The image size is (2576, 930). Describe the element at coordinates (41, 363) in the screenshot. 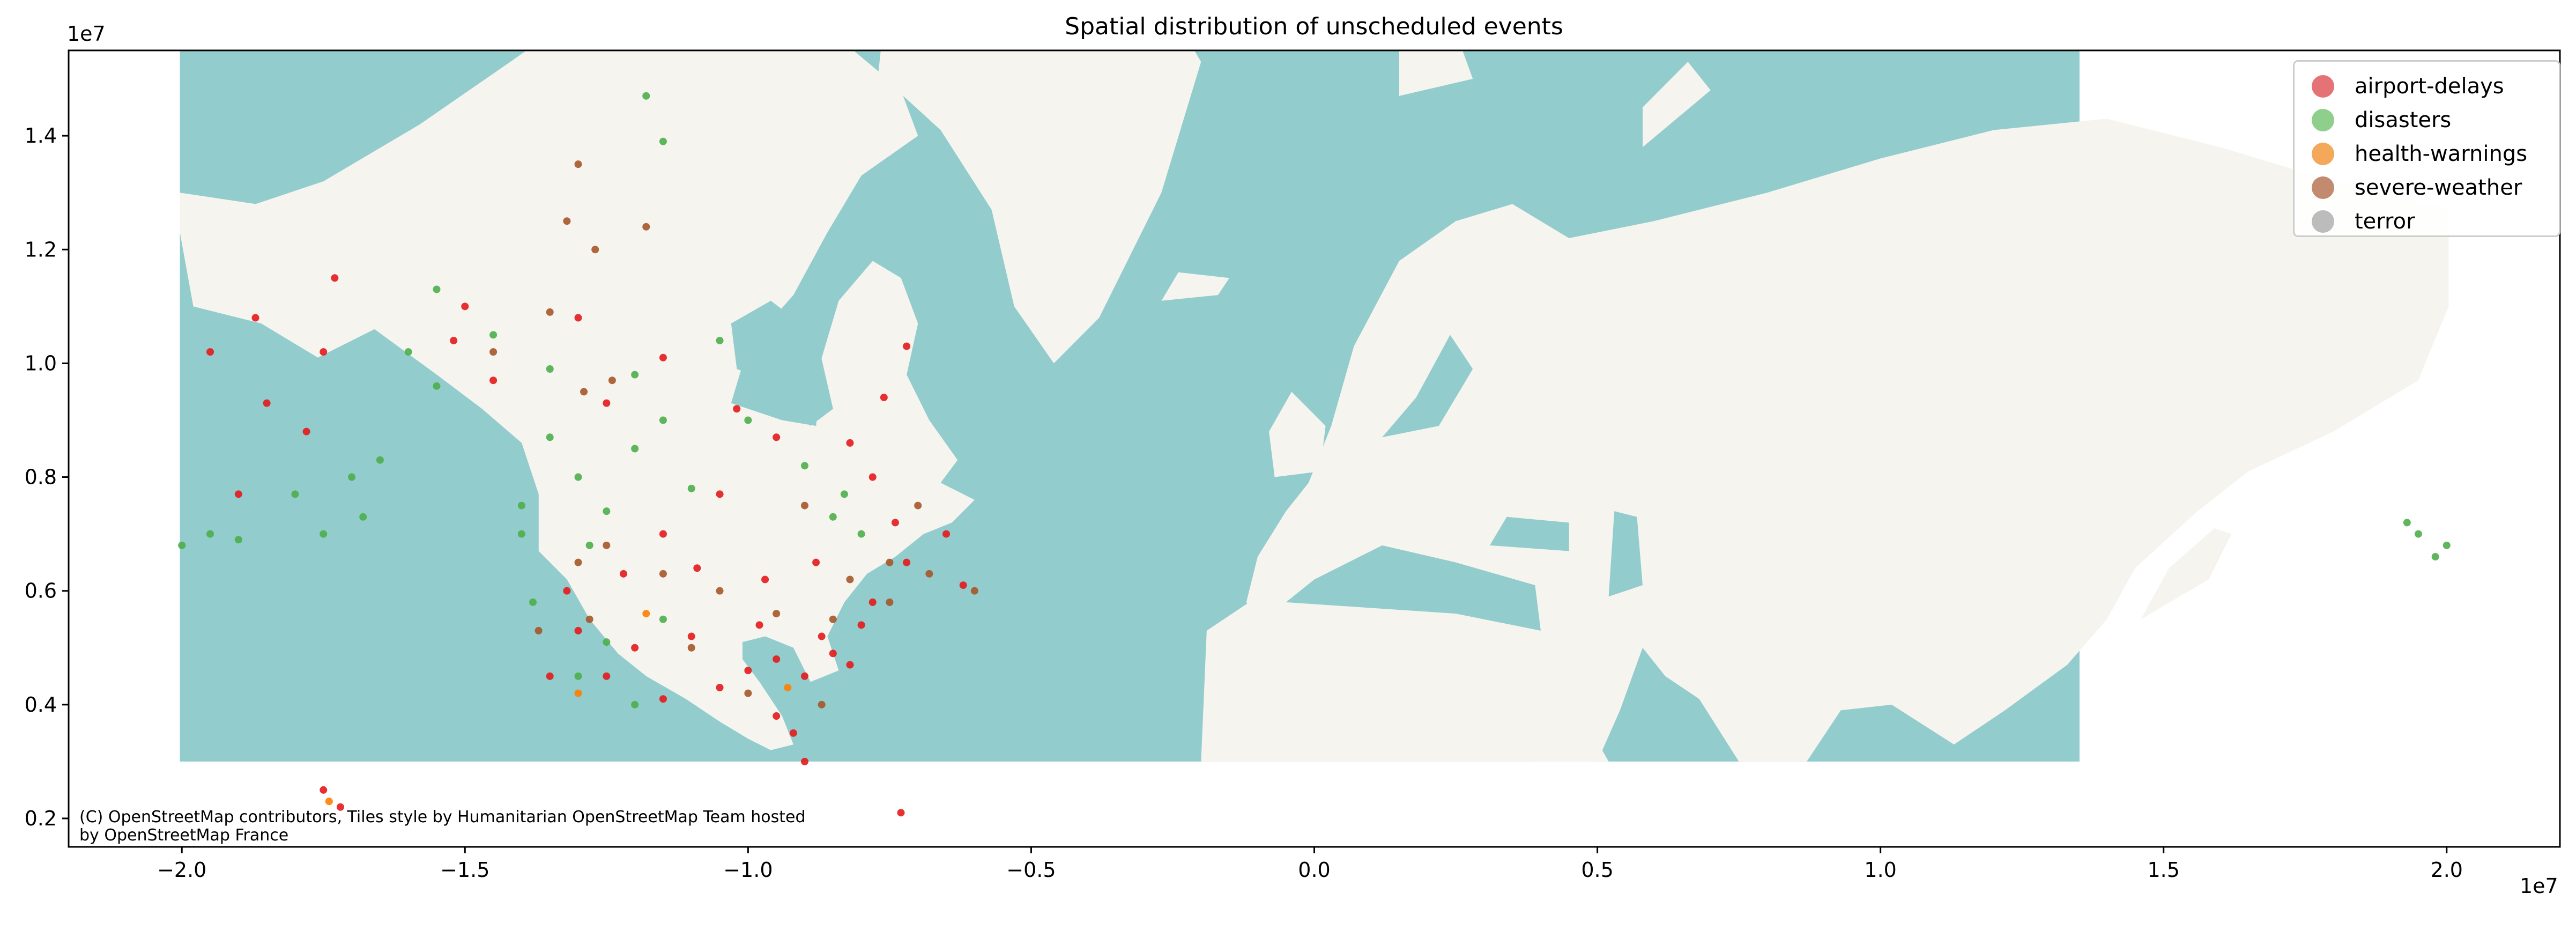

I see `y-tick-label: 1.0` at that location.